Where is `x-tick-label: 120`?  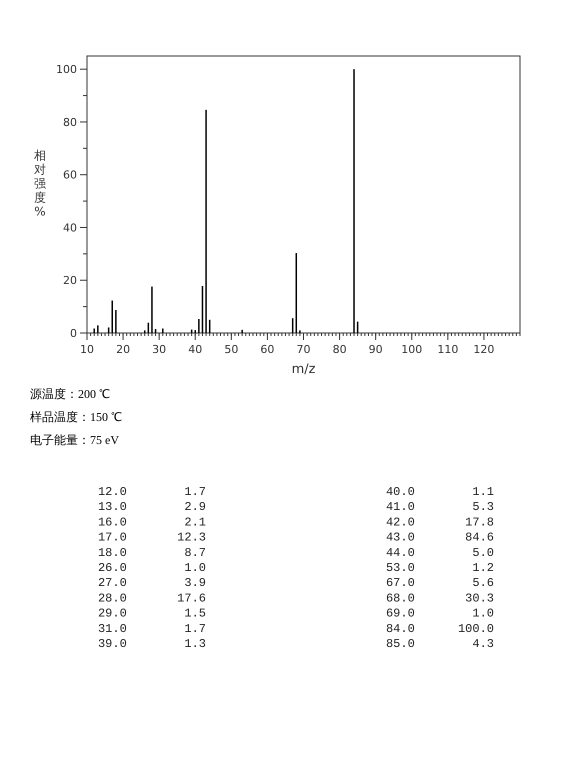 x-tick-label: 120 is located at coordinates (483, 349).